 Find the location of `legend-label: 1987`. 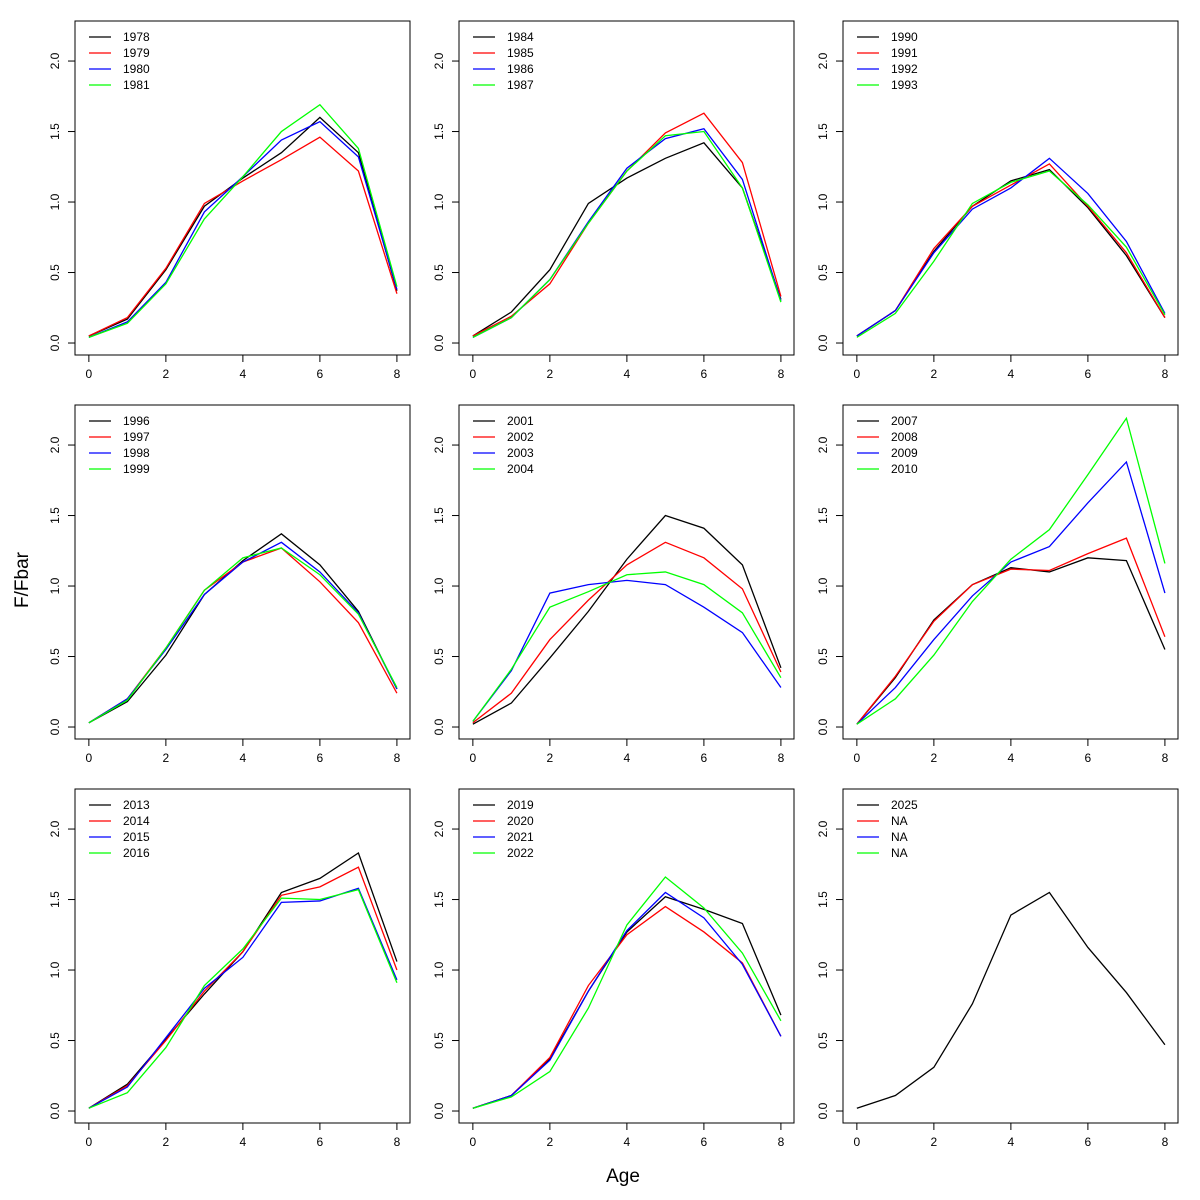

legend-label: 1987 is located at coordinates (520, 85).